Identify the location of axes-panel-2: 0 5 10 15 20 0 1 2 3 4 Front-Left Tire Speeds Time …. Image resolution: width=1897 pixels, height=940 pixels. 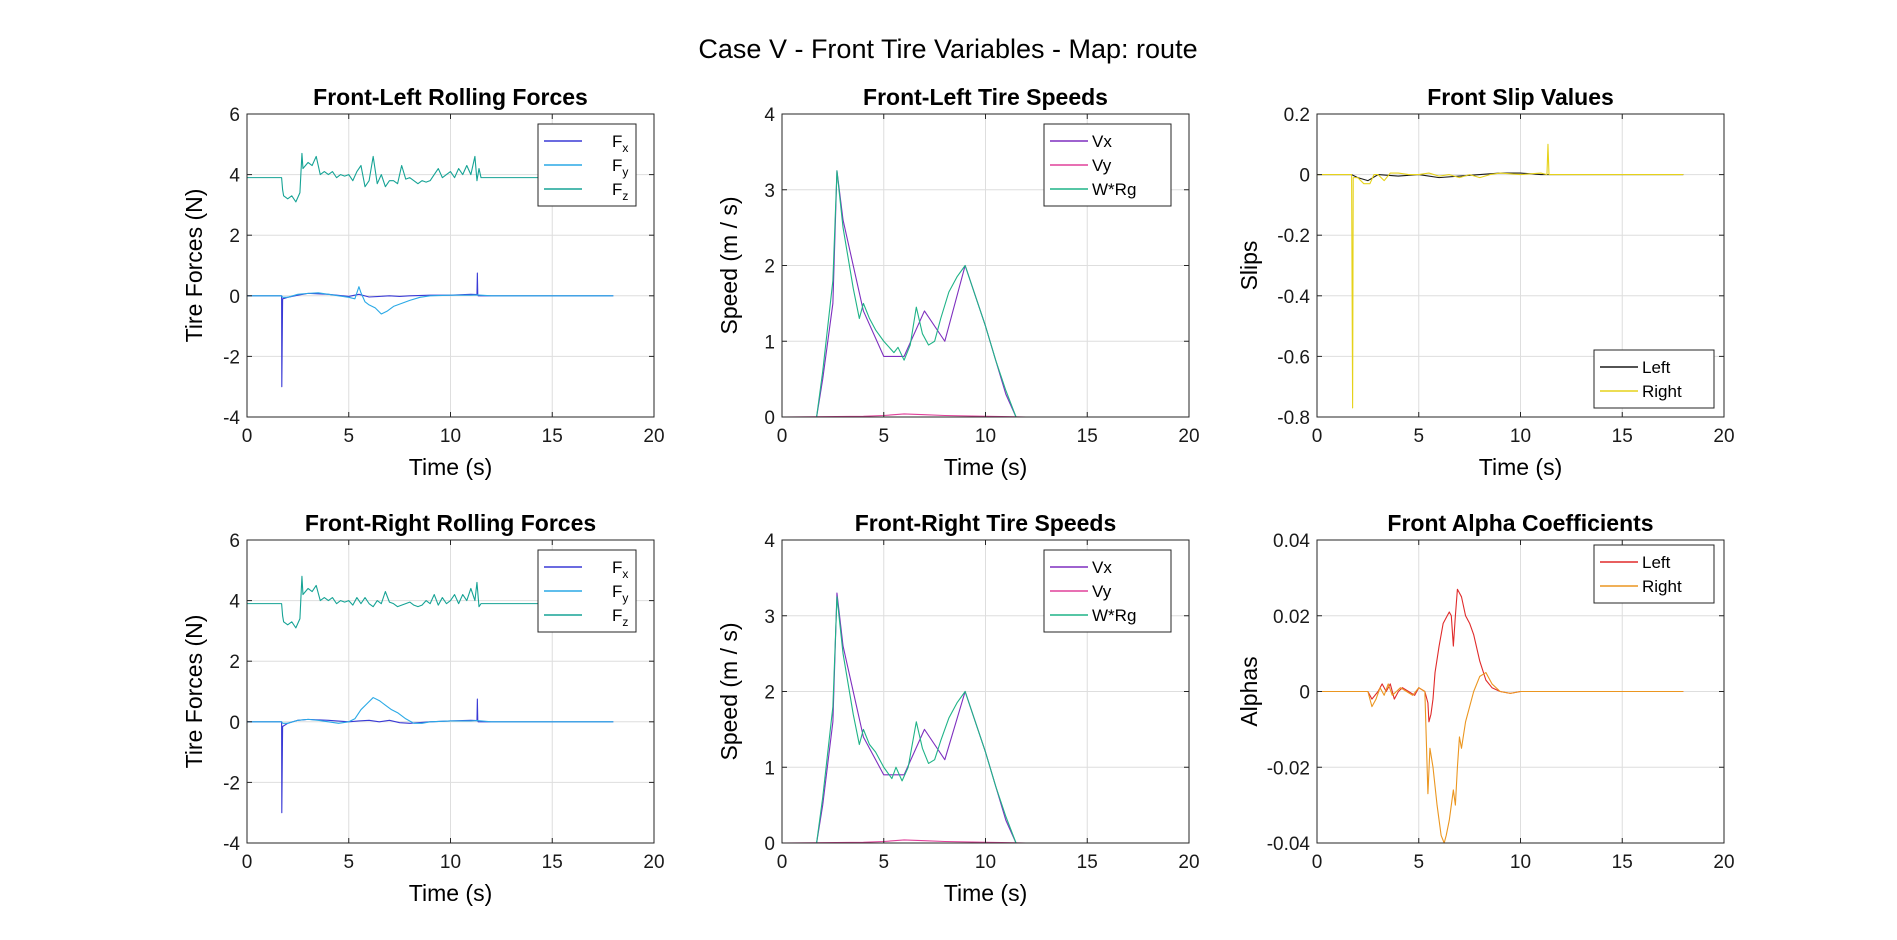
(958, 282).